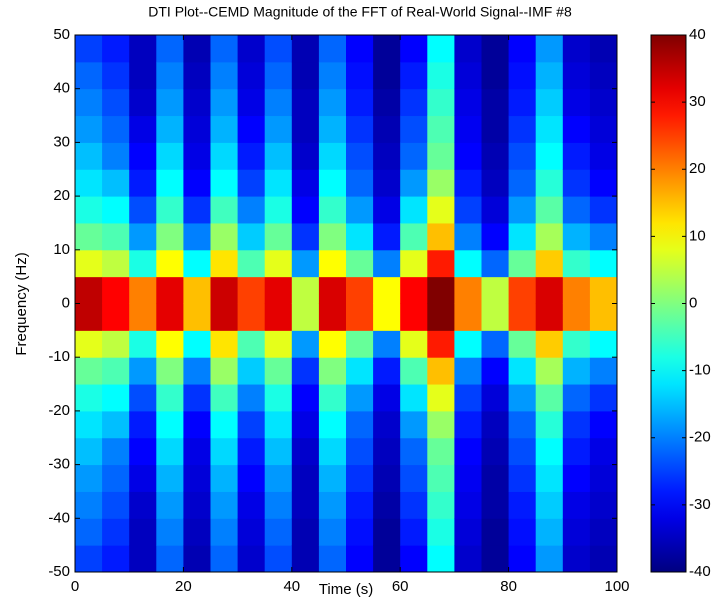  What do you see at coordinates (700, 504) in the screenshot?
I see `colorbar-tick-label: -30` at bounding box center [700, 504].